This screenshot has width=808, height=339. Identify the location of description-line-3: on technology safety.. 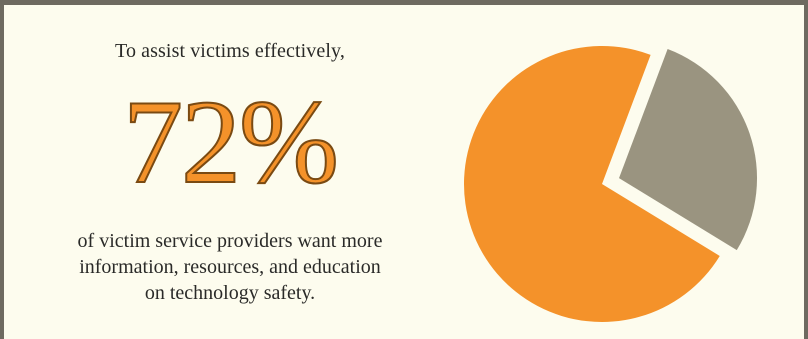
(230, 293).